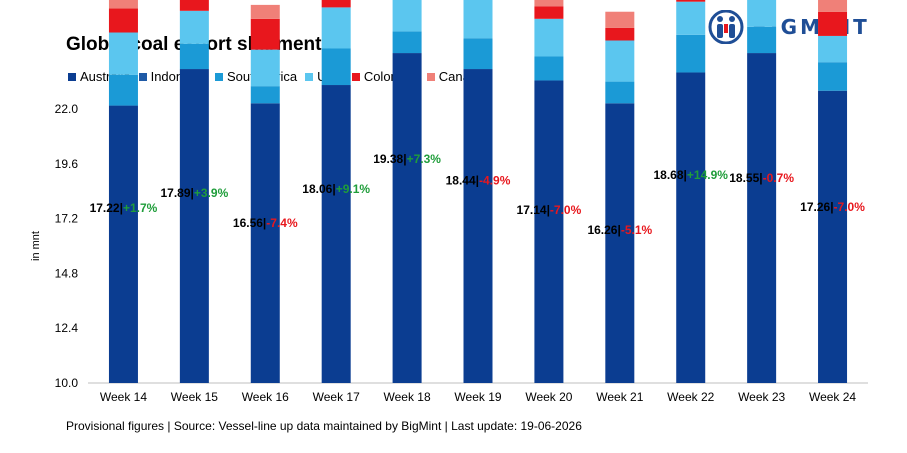 This screenshot has width=907, height=453. I want to click on data-label: 17.89|+3.9%, so click(194, 193).